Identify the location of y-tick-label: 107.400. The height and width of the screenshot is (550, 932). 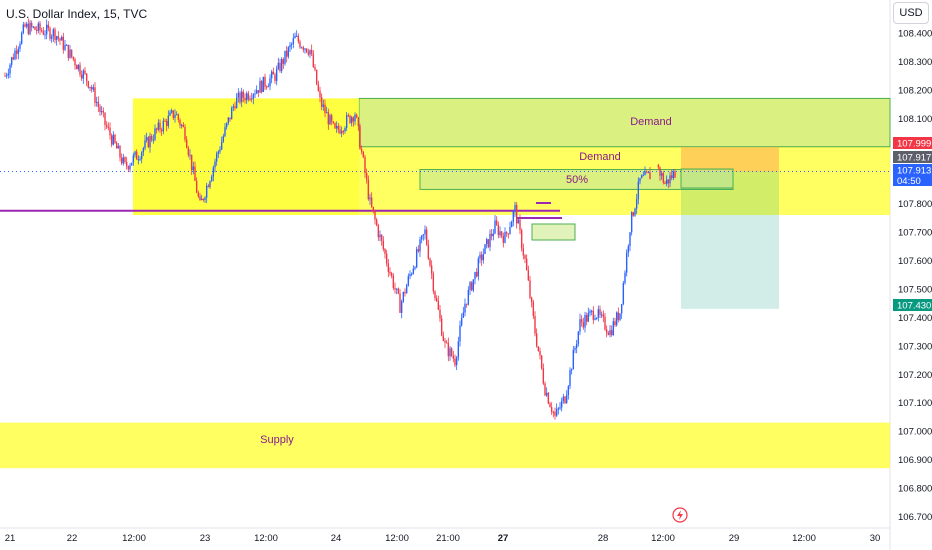
(915, 318).